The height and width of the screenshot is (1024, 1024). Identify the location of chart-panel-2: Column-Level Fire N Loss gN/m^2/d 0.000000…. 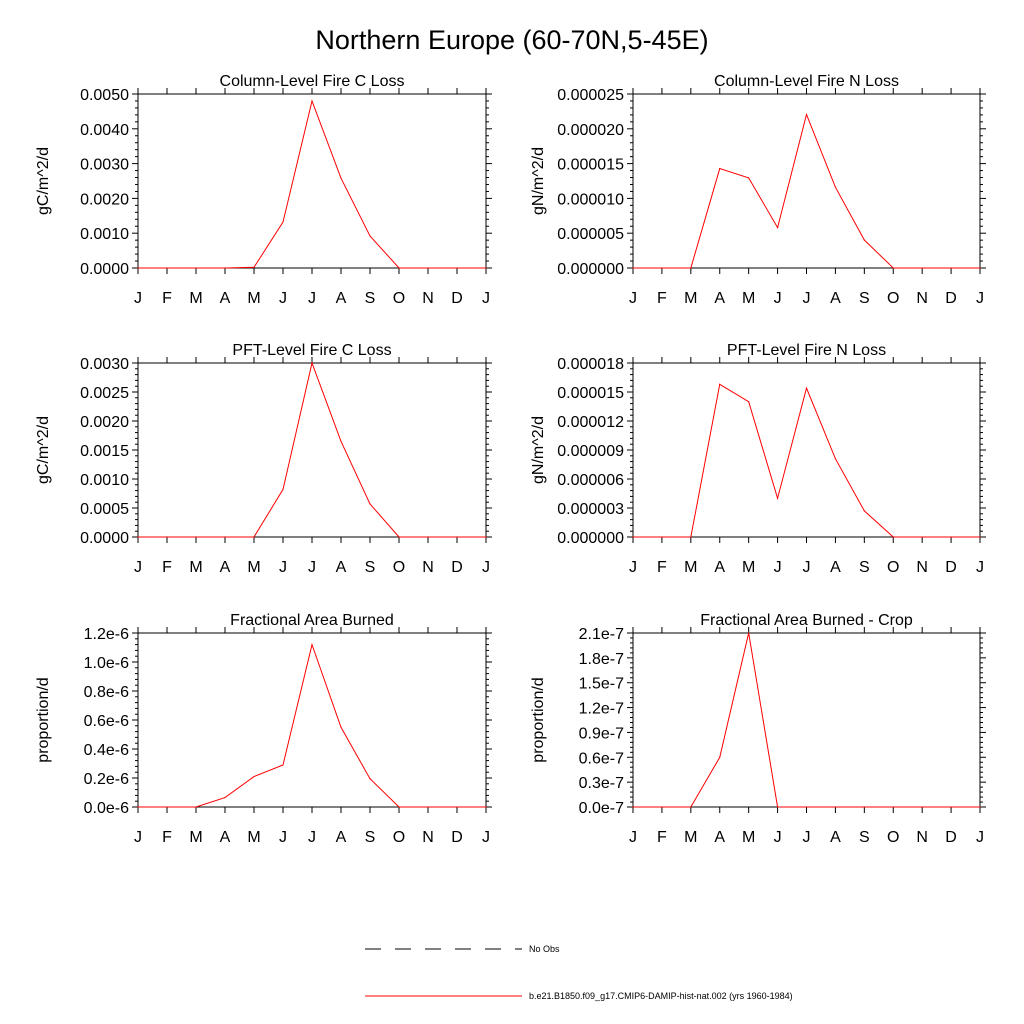
(758, 190).